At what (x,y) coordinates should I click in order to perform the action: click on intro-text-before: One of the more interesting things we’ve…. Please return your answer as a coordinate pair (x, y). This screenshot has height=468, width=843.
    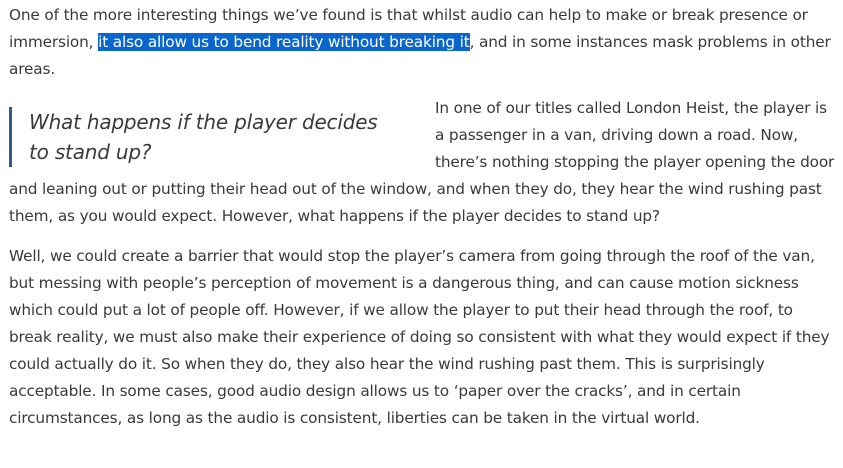
    Looking at the image, I should click on (408, 28).